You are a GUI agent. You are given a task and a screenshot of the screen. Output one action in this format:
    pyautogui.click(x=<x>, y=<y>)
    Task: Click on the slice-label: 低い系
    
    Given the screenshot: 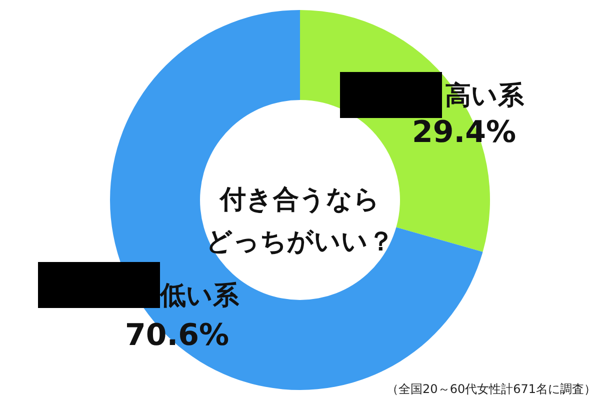 What is the action you would take?
    pyautogui.click(x=199, y=296)
    